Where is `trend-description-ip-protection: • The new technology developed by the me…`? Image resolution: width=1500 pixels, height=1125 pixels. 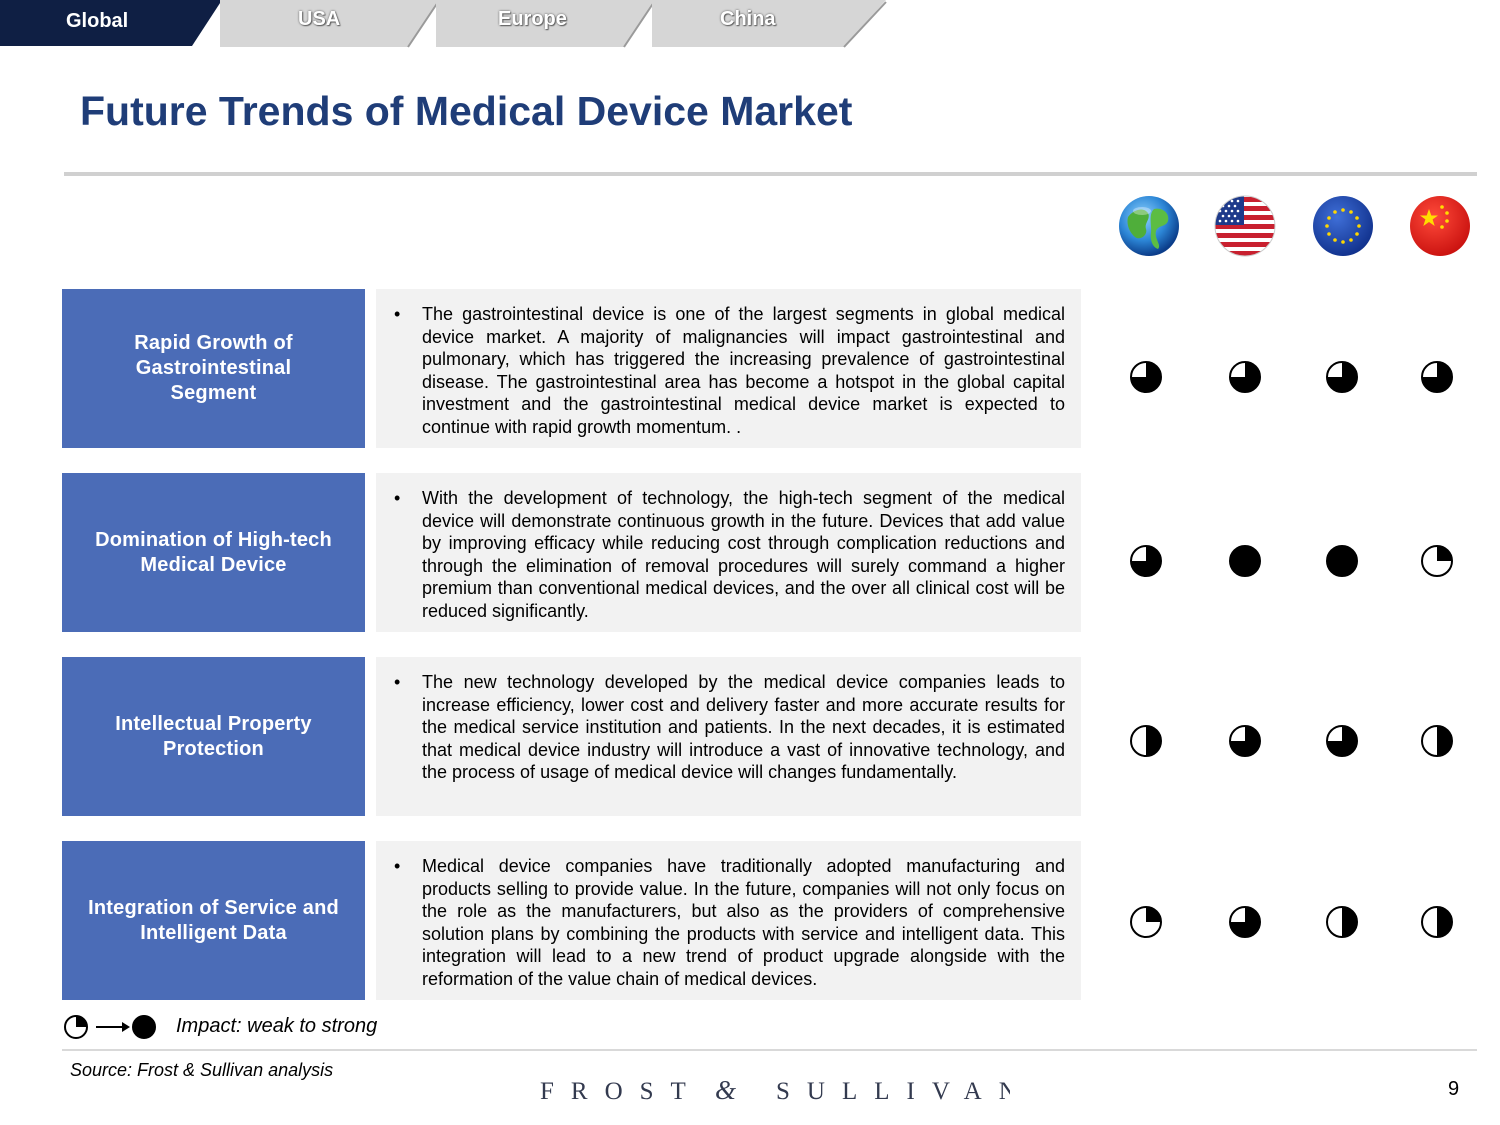 trend-description-ip-protection: • The new technology developed by the me… is located at coordinates (728, 736).